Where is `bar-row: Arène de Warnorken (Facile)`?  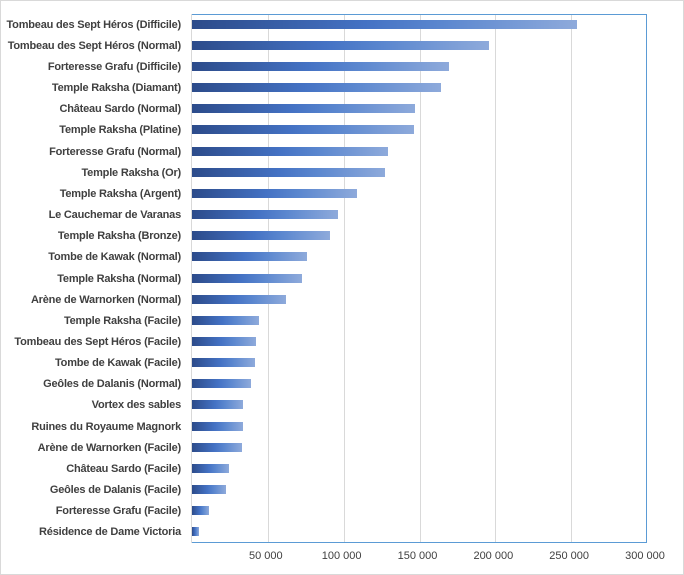
bar-row: Arène de Warnorken (Facile) is located at coordinates (342, 448).